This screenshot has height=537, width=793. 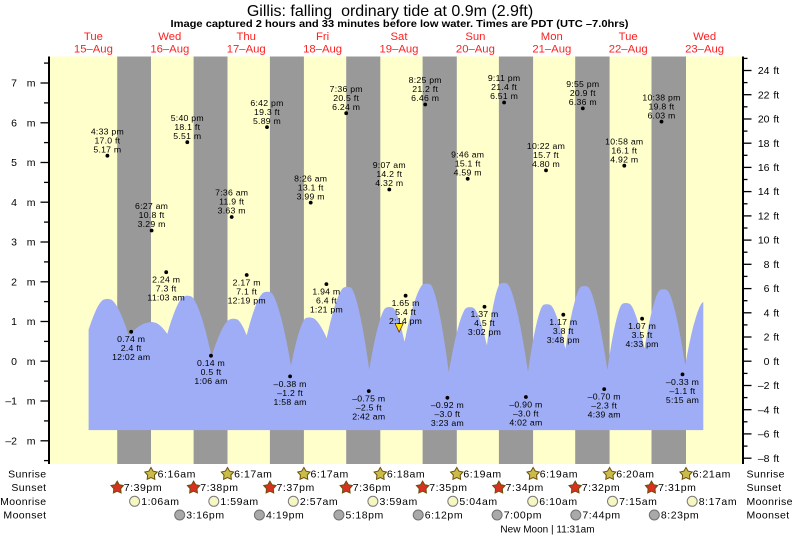 I want to click on svg-text: 7:38pm, so click(x=219, y=488).